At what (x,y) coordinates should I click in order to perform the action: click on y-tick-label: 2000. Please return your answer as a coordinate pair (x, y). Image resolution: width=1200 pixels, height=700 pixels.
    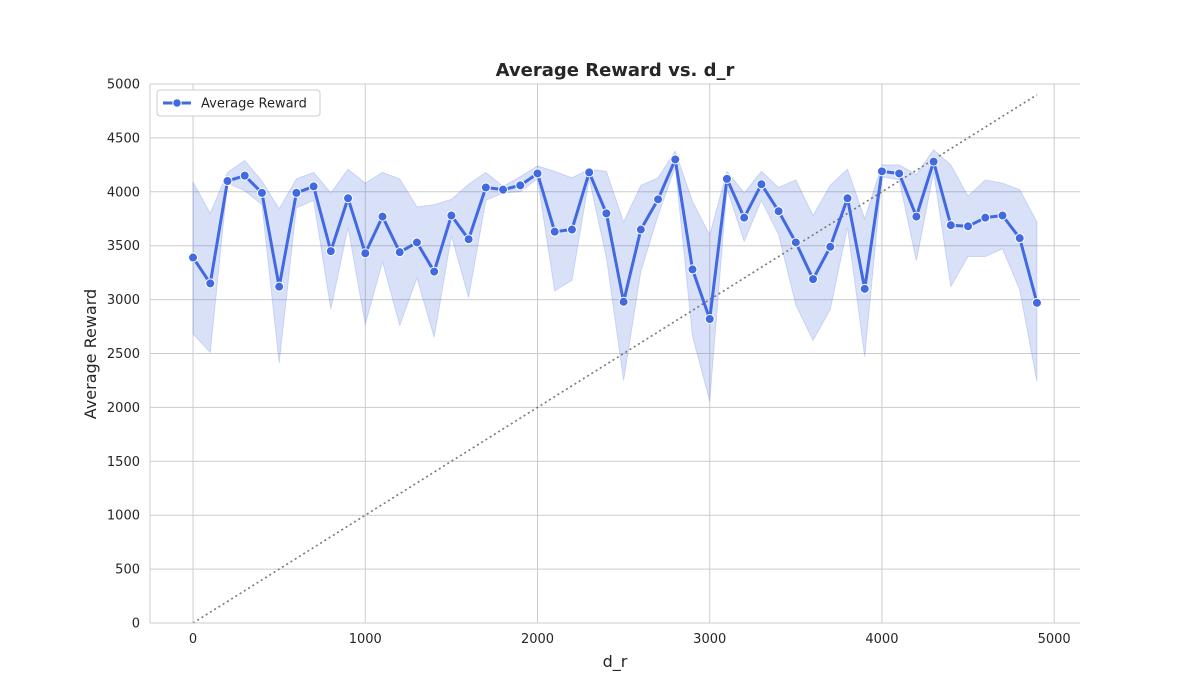
    Looking at the image, I should click on (123, 408).